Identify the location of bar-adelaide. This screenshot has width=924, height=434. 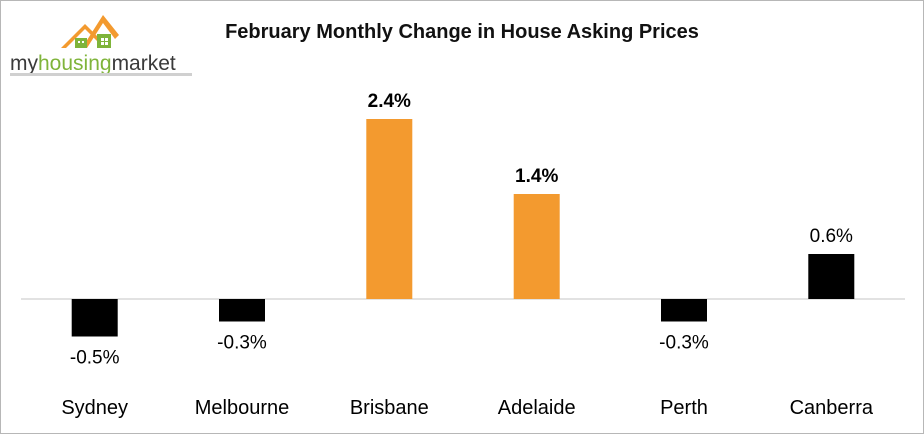
(536, 246).